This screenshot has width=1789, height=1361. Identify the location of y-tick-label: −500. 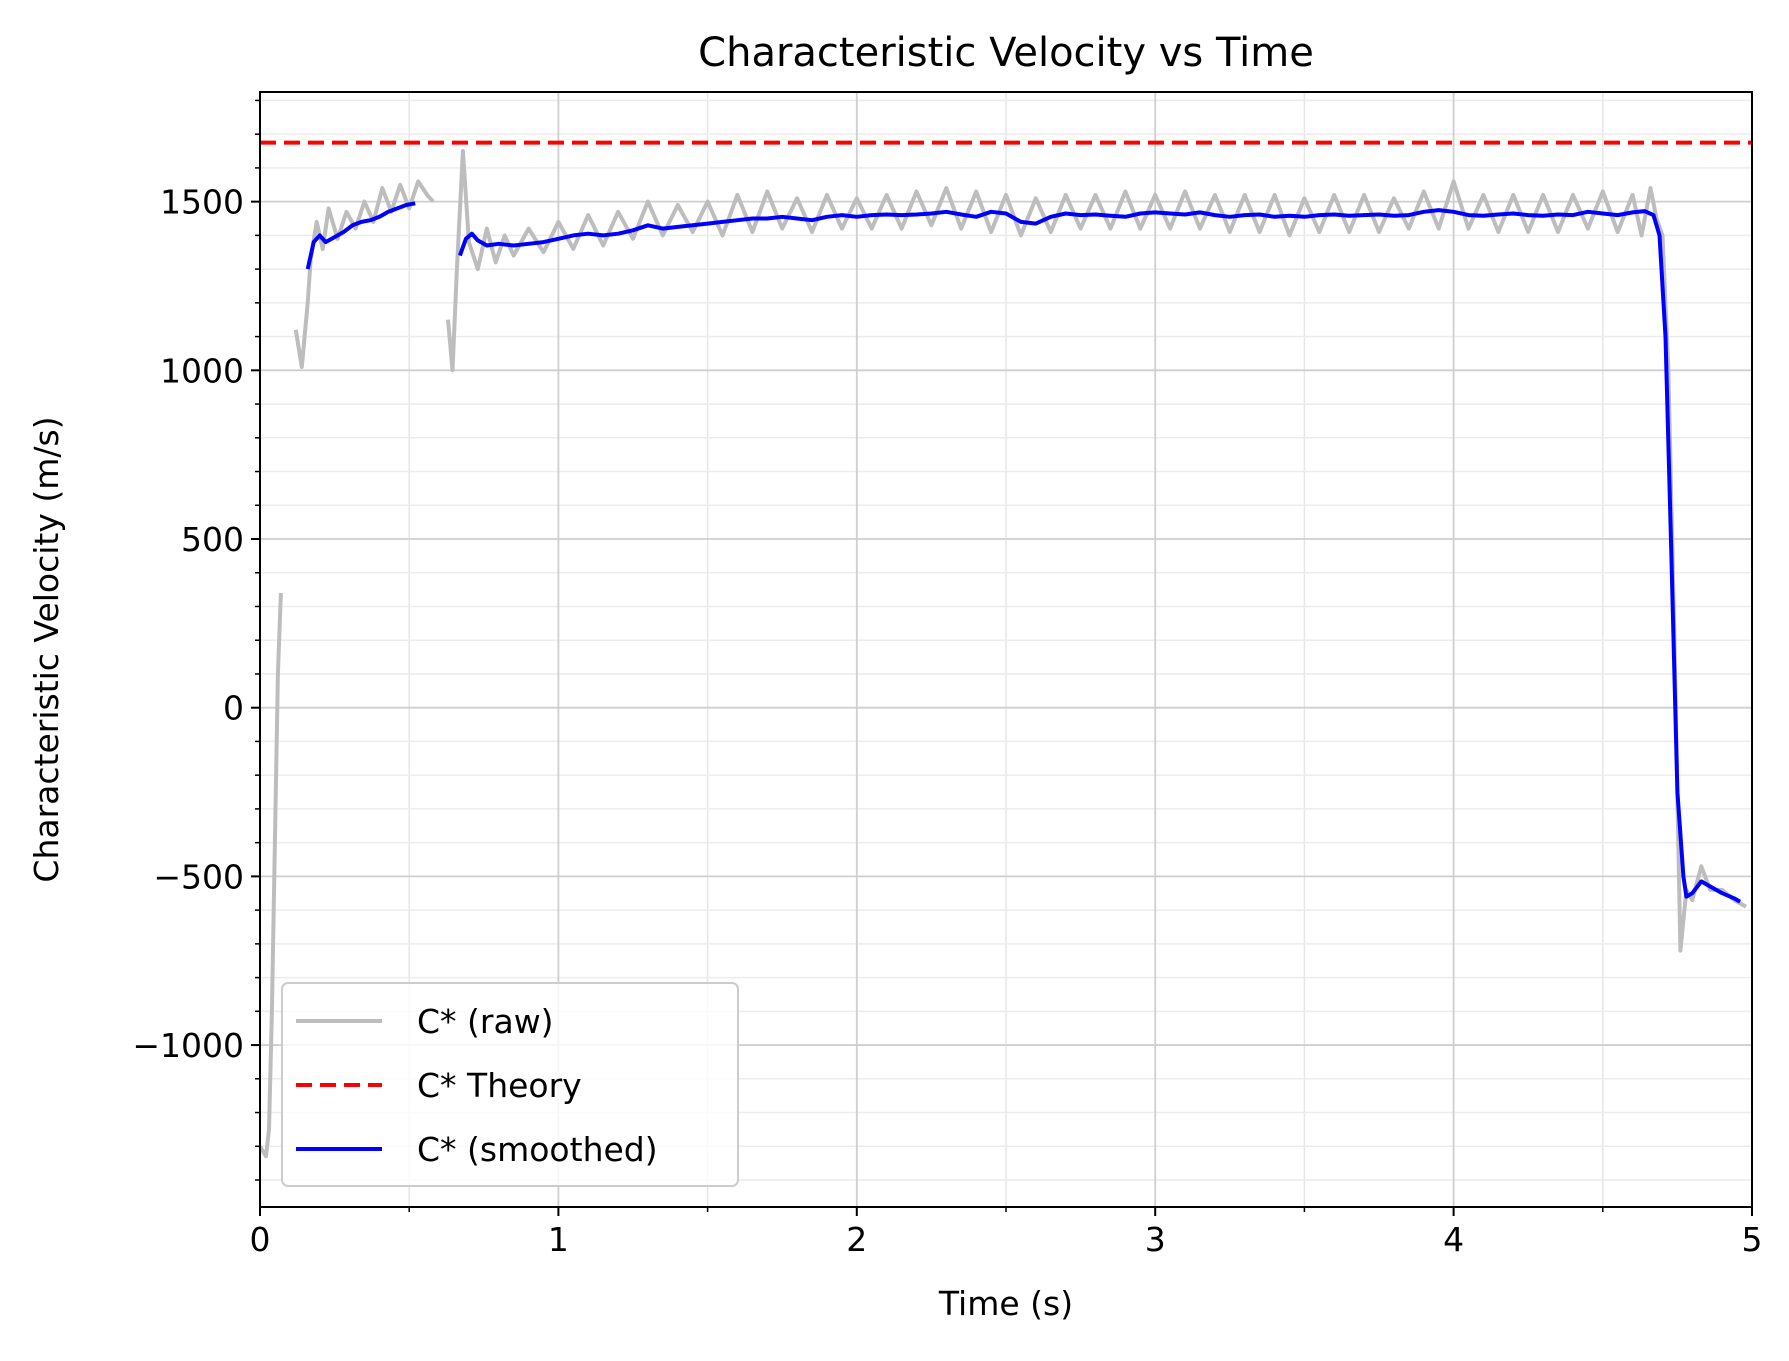
(198, 876).